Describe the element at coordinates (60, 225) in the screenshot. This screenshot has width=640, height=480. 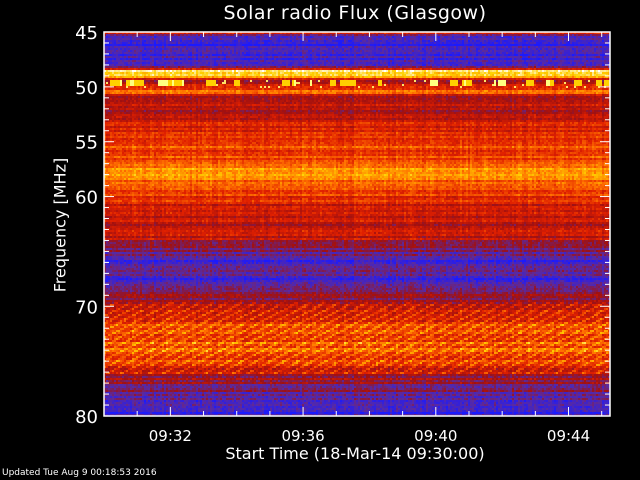
I see `y-axis-label: Frequency [MHz]` at that location.